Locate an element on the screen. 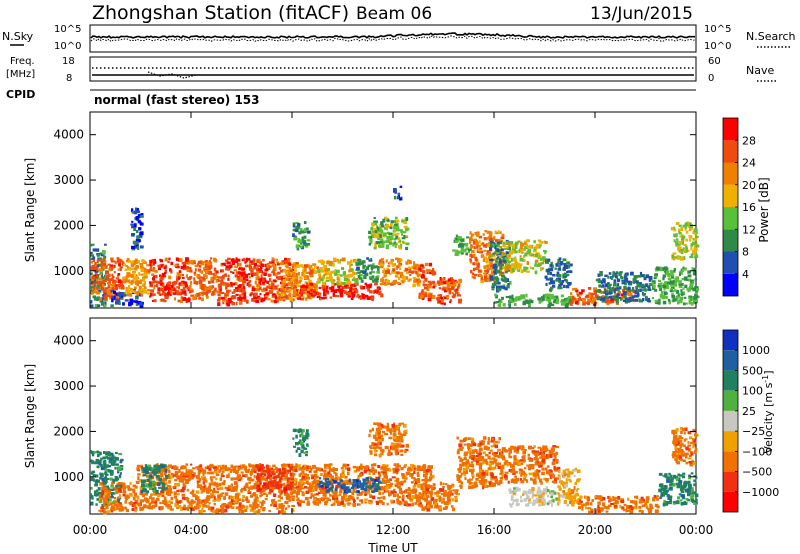 This screenshot has width=800, height=554. colorbar-segment is located at coordinates (730, 285).